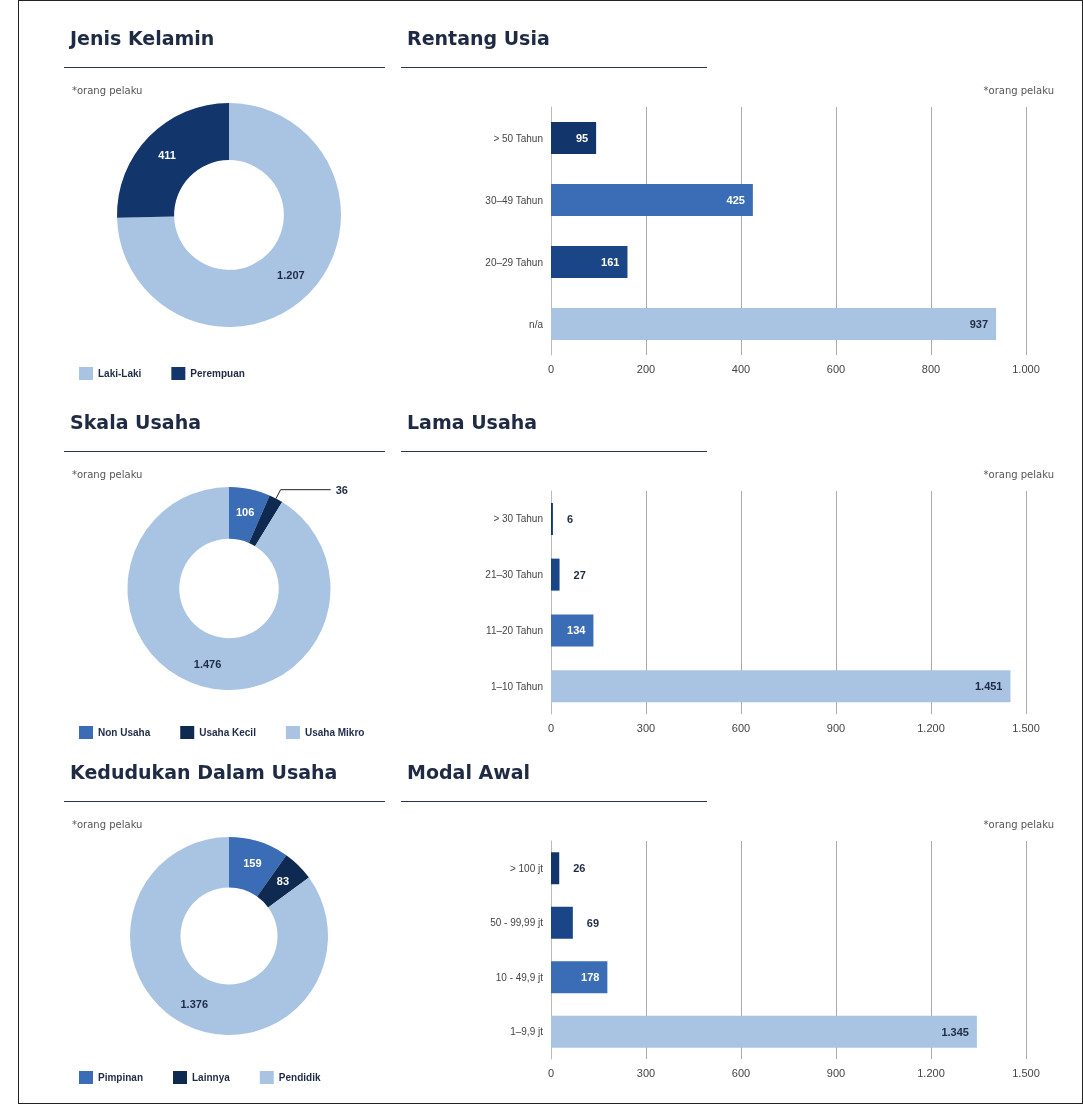  Describe the element at coordinates (514, 262) in the screenshot. I see `y-tick-label: 20–29 Tahun` at that location.